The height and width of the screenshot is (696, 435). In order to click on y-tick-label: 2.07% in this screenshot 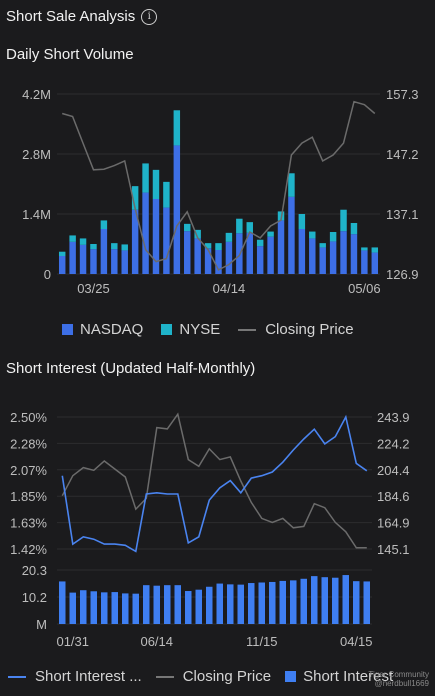, I will do `click(28, 470)`.